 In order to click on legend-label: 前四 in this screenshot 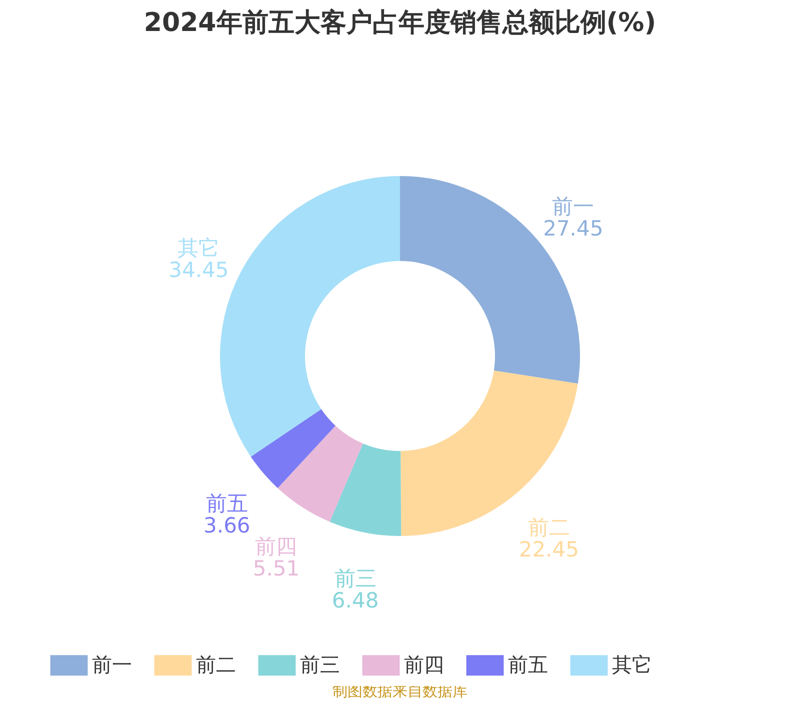, I will do `click(424, 664)`.